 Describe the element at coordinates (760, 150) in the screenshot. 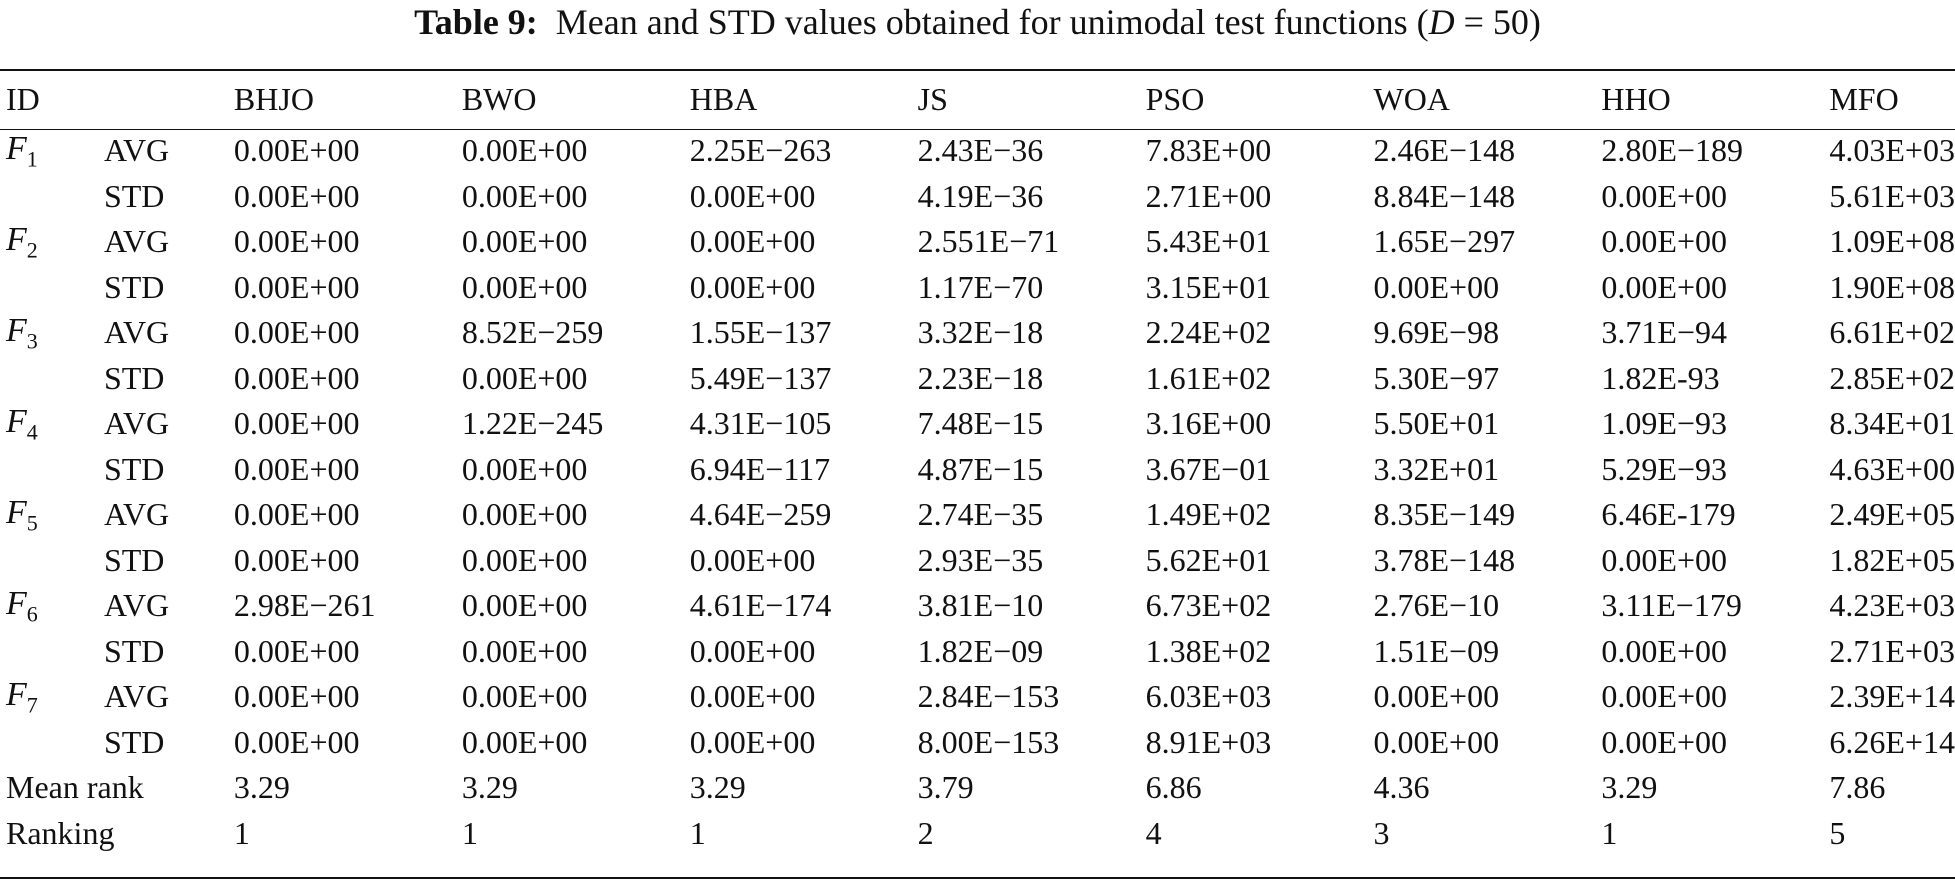

I see `value-cell: 2.25E−263` at that location.